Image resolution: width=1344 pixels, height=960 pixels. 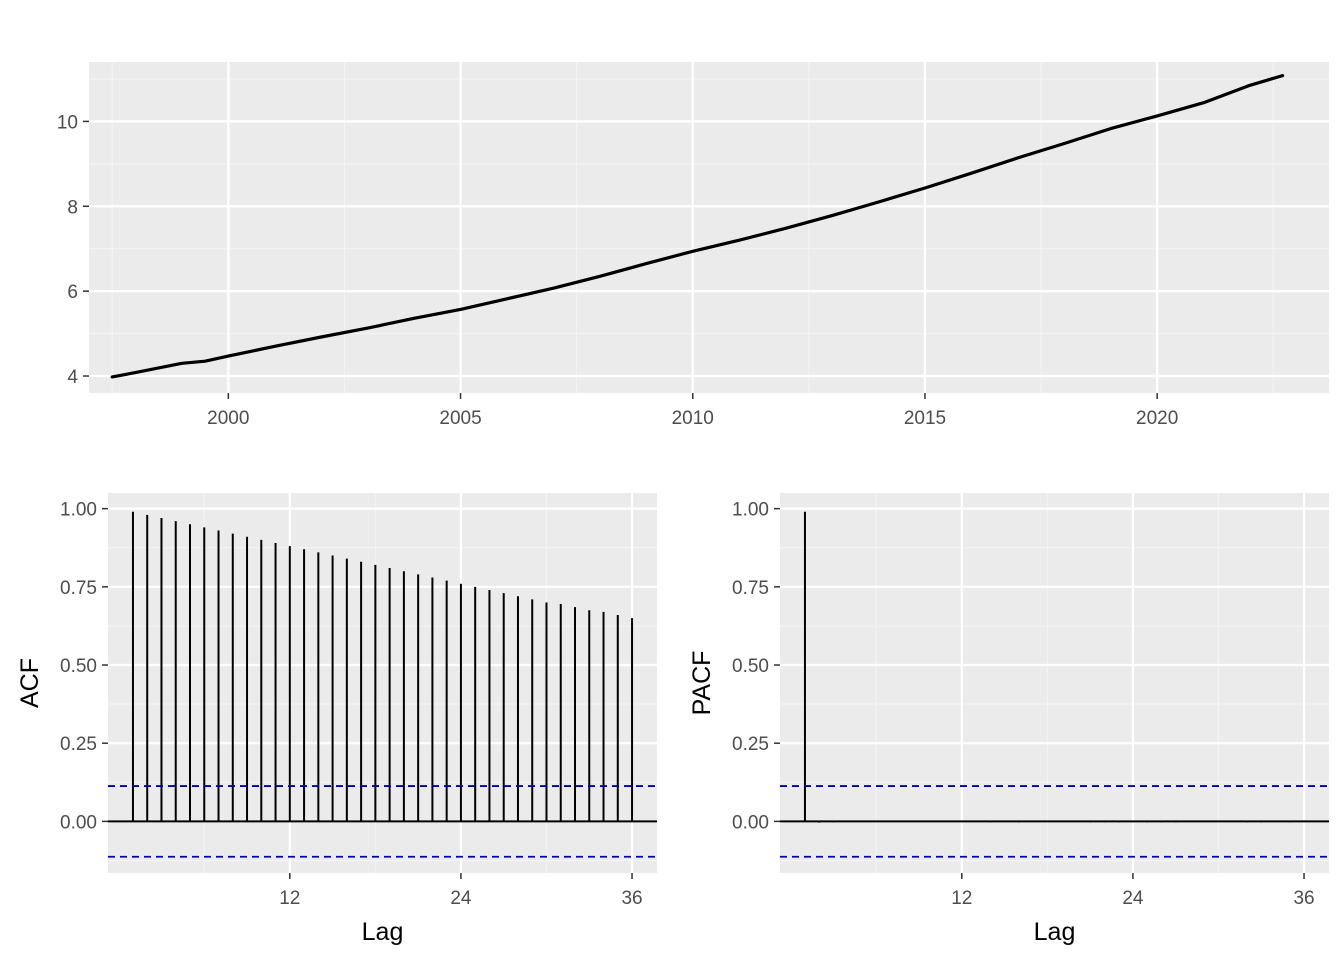 What do you see at coordinates (750, 510) in the screenshot?
I see `pacf-y-tick-label: 1.00` at bounding box center [750, 510].